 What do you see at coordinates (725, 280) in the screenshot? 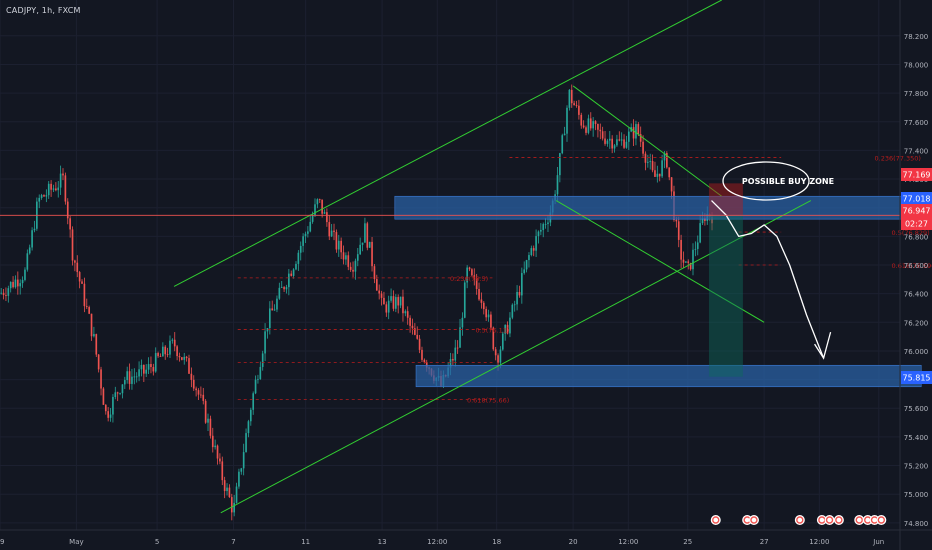
I see `short-position-box` at bounding box center [725, 280].